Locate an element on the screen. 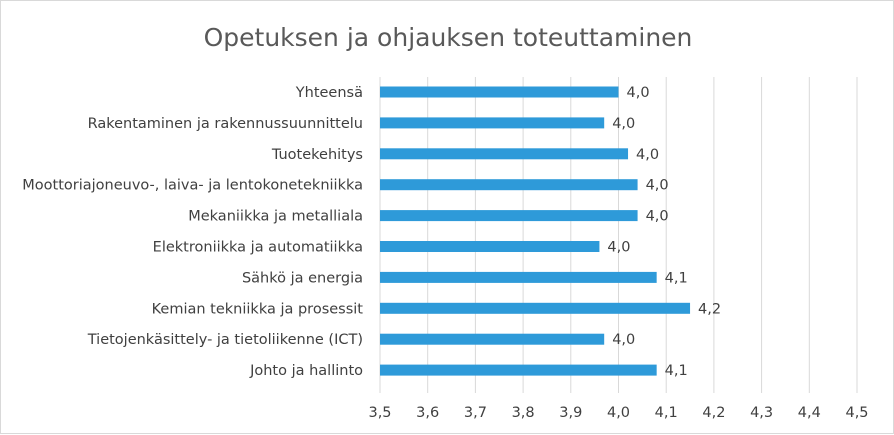  category-label: Kemian tekniikka ja prosessit is located at coordinates (258, 309).